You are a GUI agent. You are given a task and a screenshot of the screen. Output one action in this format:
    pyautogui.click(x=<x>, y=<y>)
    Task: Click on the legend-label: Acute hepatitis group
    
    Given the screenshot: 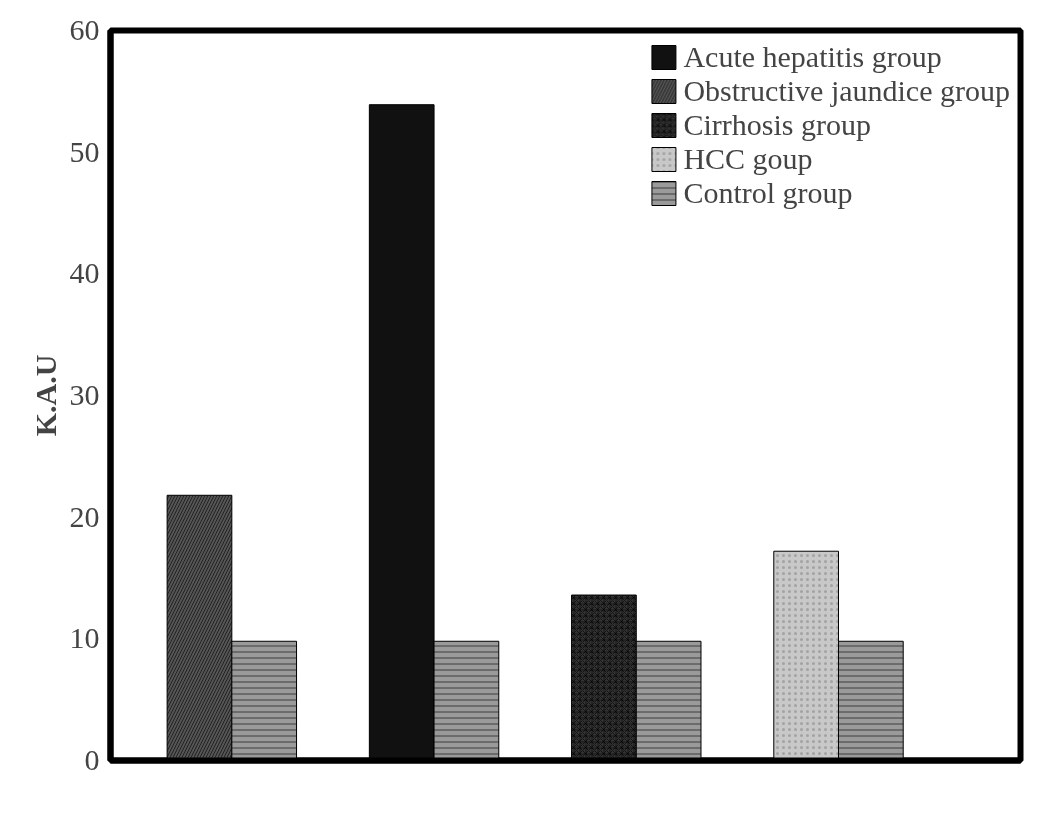 What is the action you would take?
    pyautogui.click(x=812, y=57)
    